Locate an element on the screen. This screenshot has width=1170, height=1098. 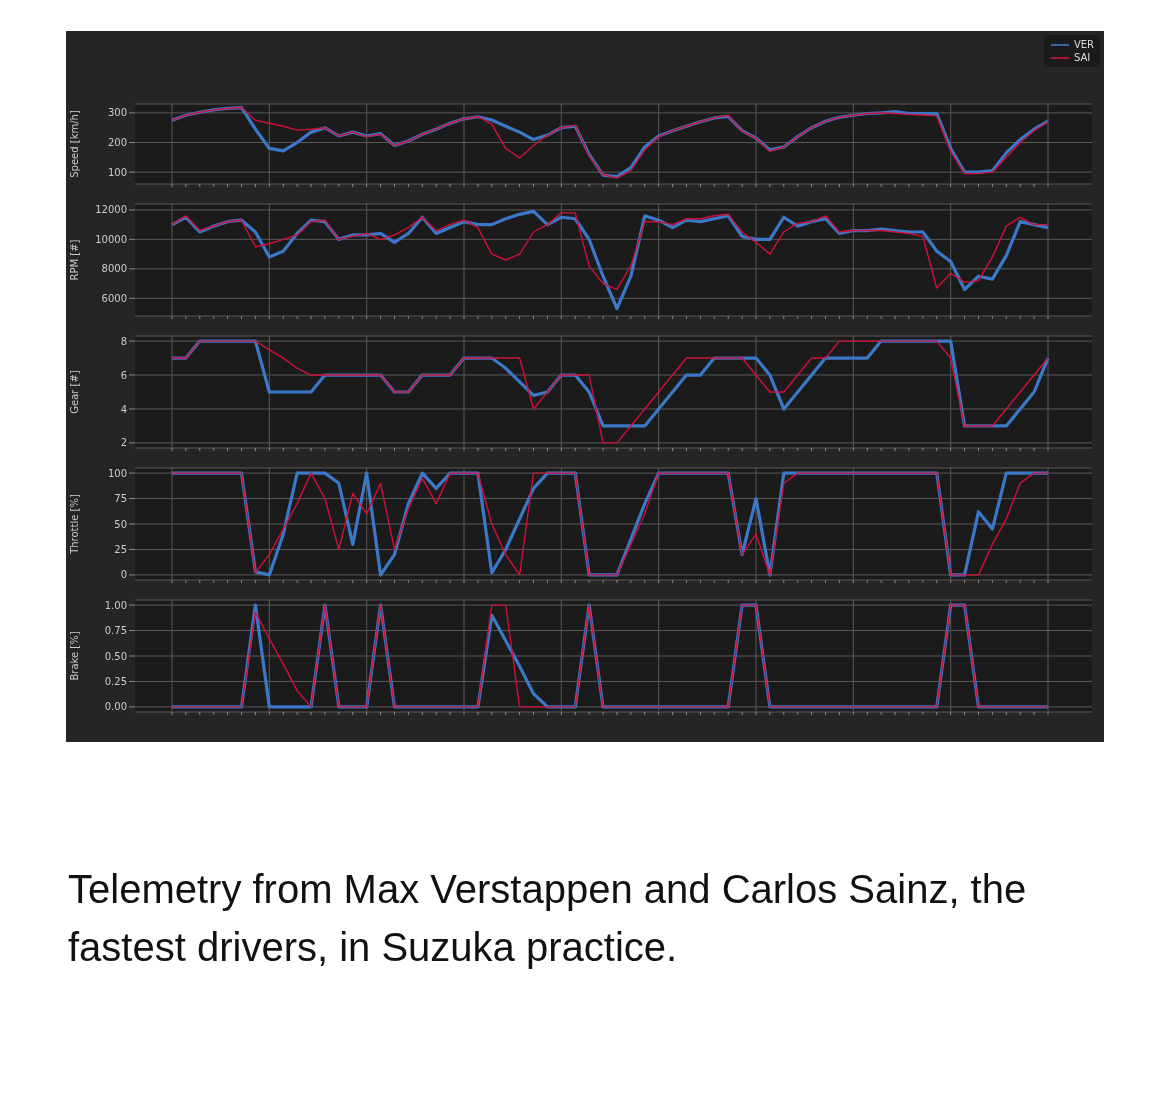
y-tick-label: 0.00 is located at coordinates (115, 707).